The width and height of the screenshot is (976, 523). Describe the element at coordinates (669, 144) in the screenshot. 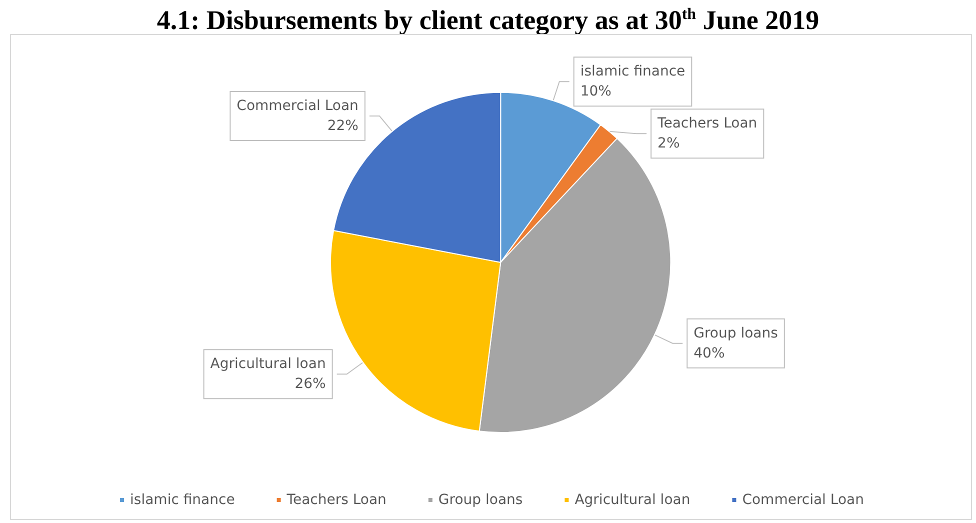

I see `data-label: 2%` at that location.